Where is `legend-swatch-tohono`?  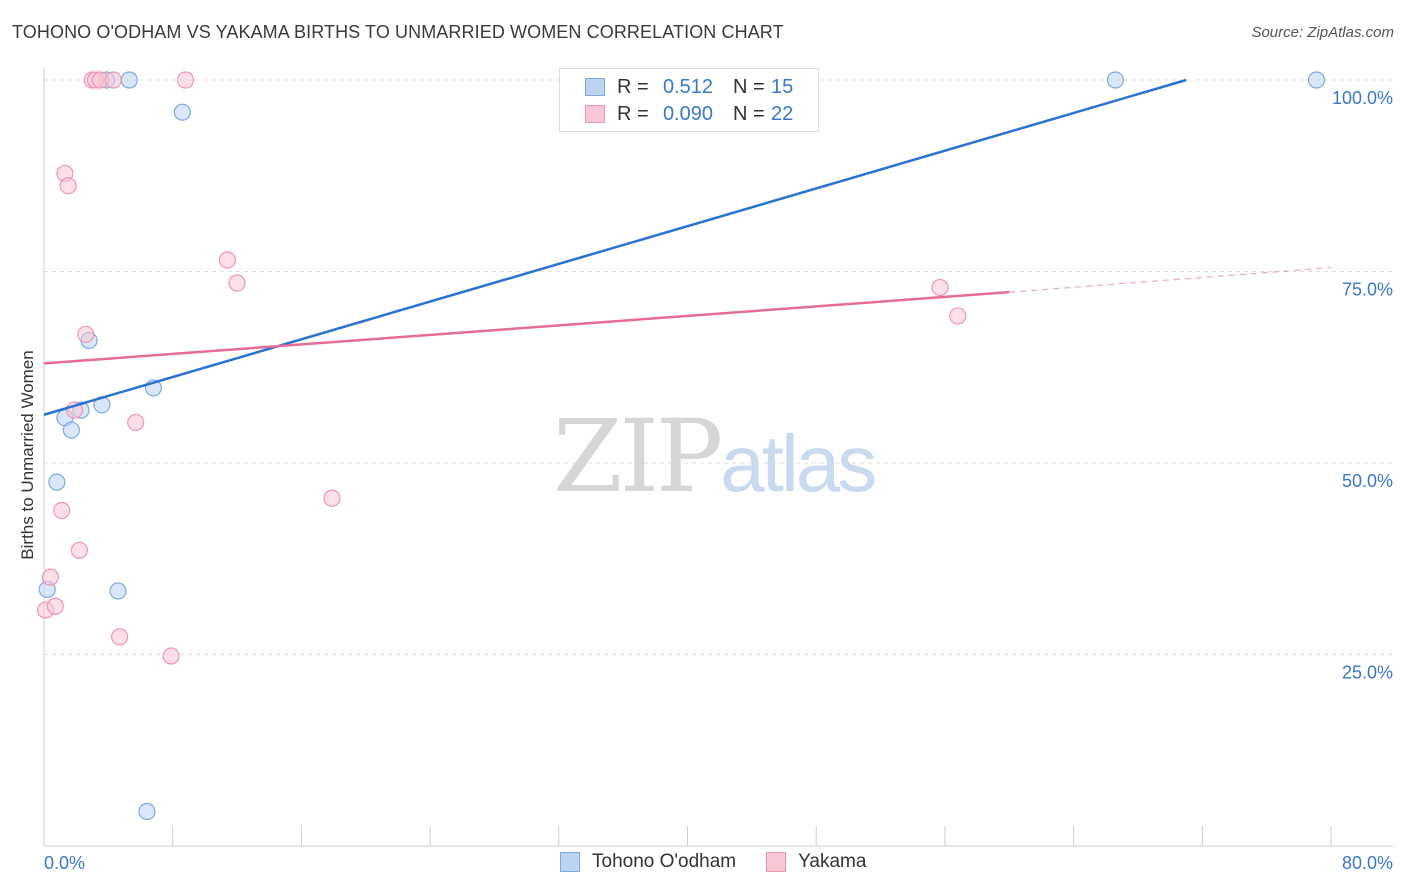
legend-swatch-tohono is located at coordinates (595, 87).